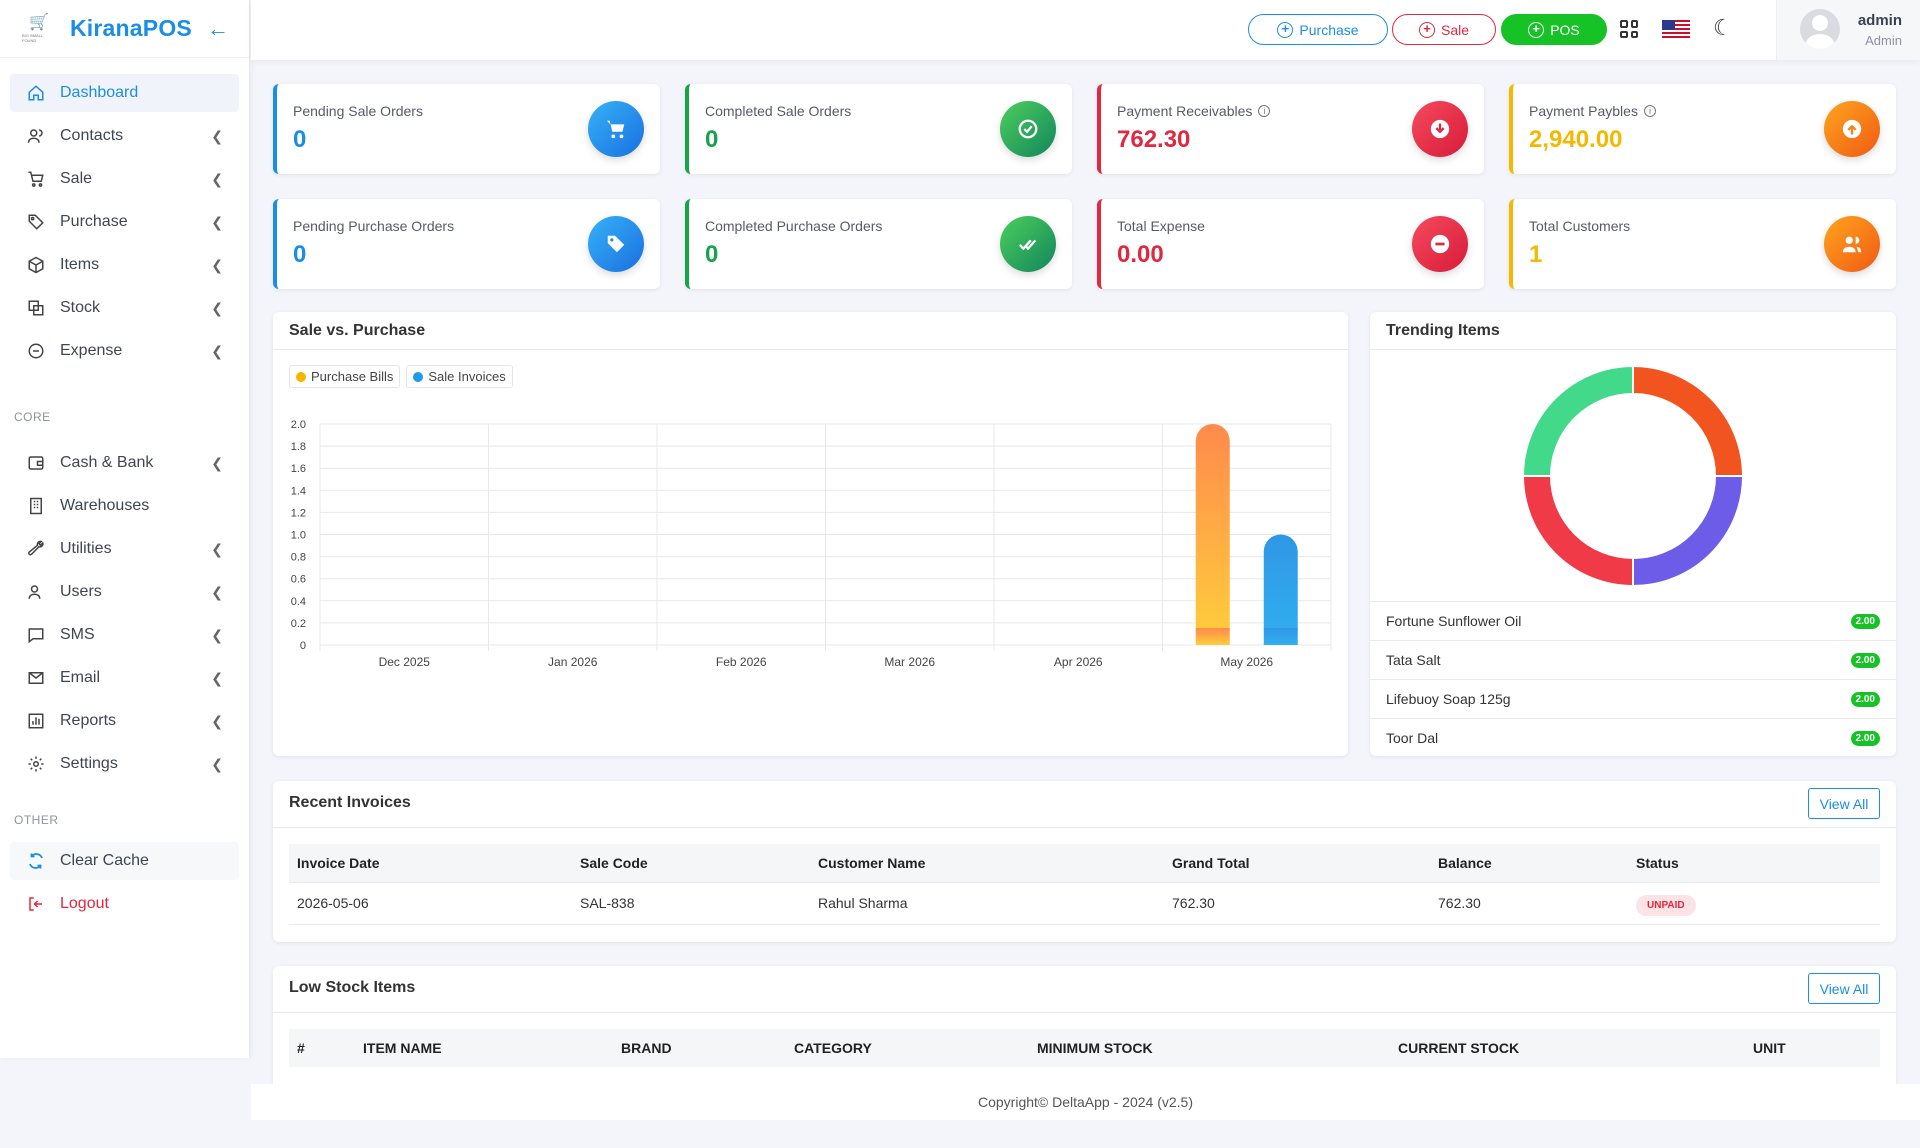  What do you see at coordinates (36, 635) in the screenshot?
I see `message-icon` at bounding box center [36, 635].